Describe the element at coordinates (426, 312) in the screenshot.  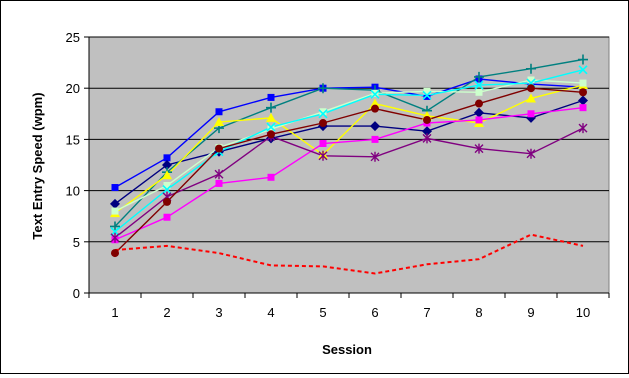
I see `x-tick-label: 7` at that location.